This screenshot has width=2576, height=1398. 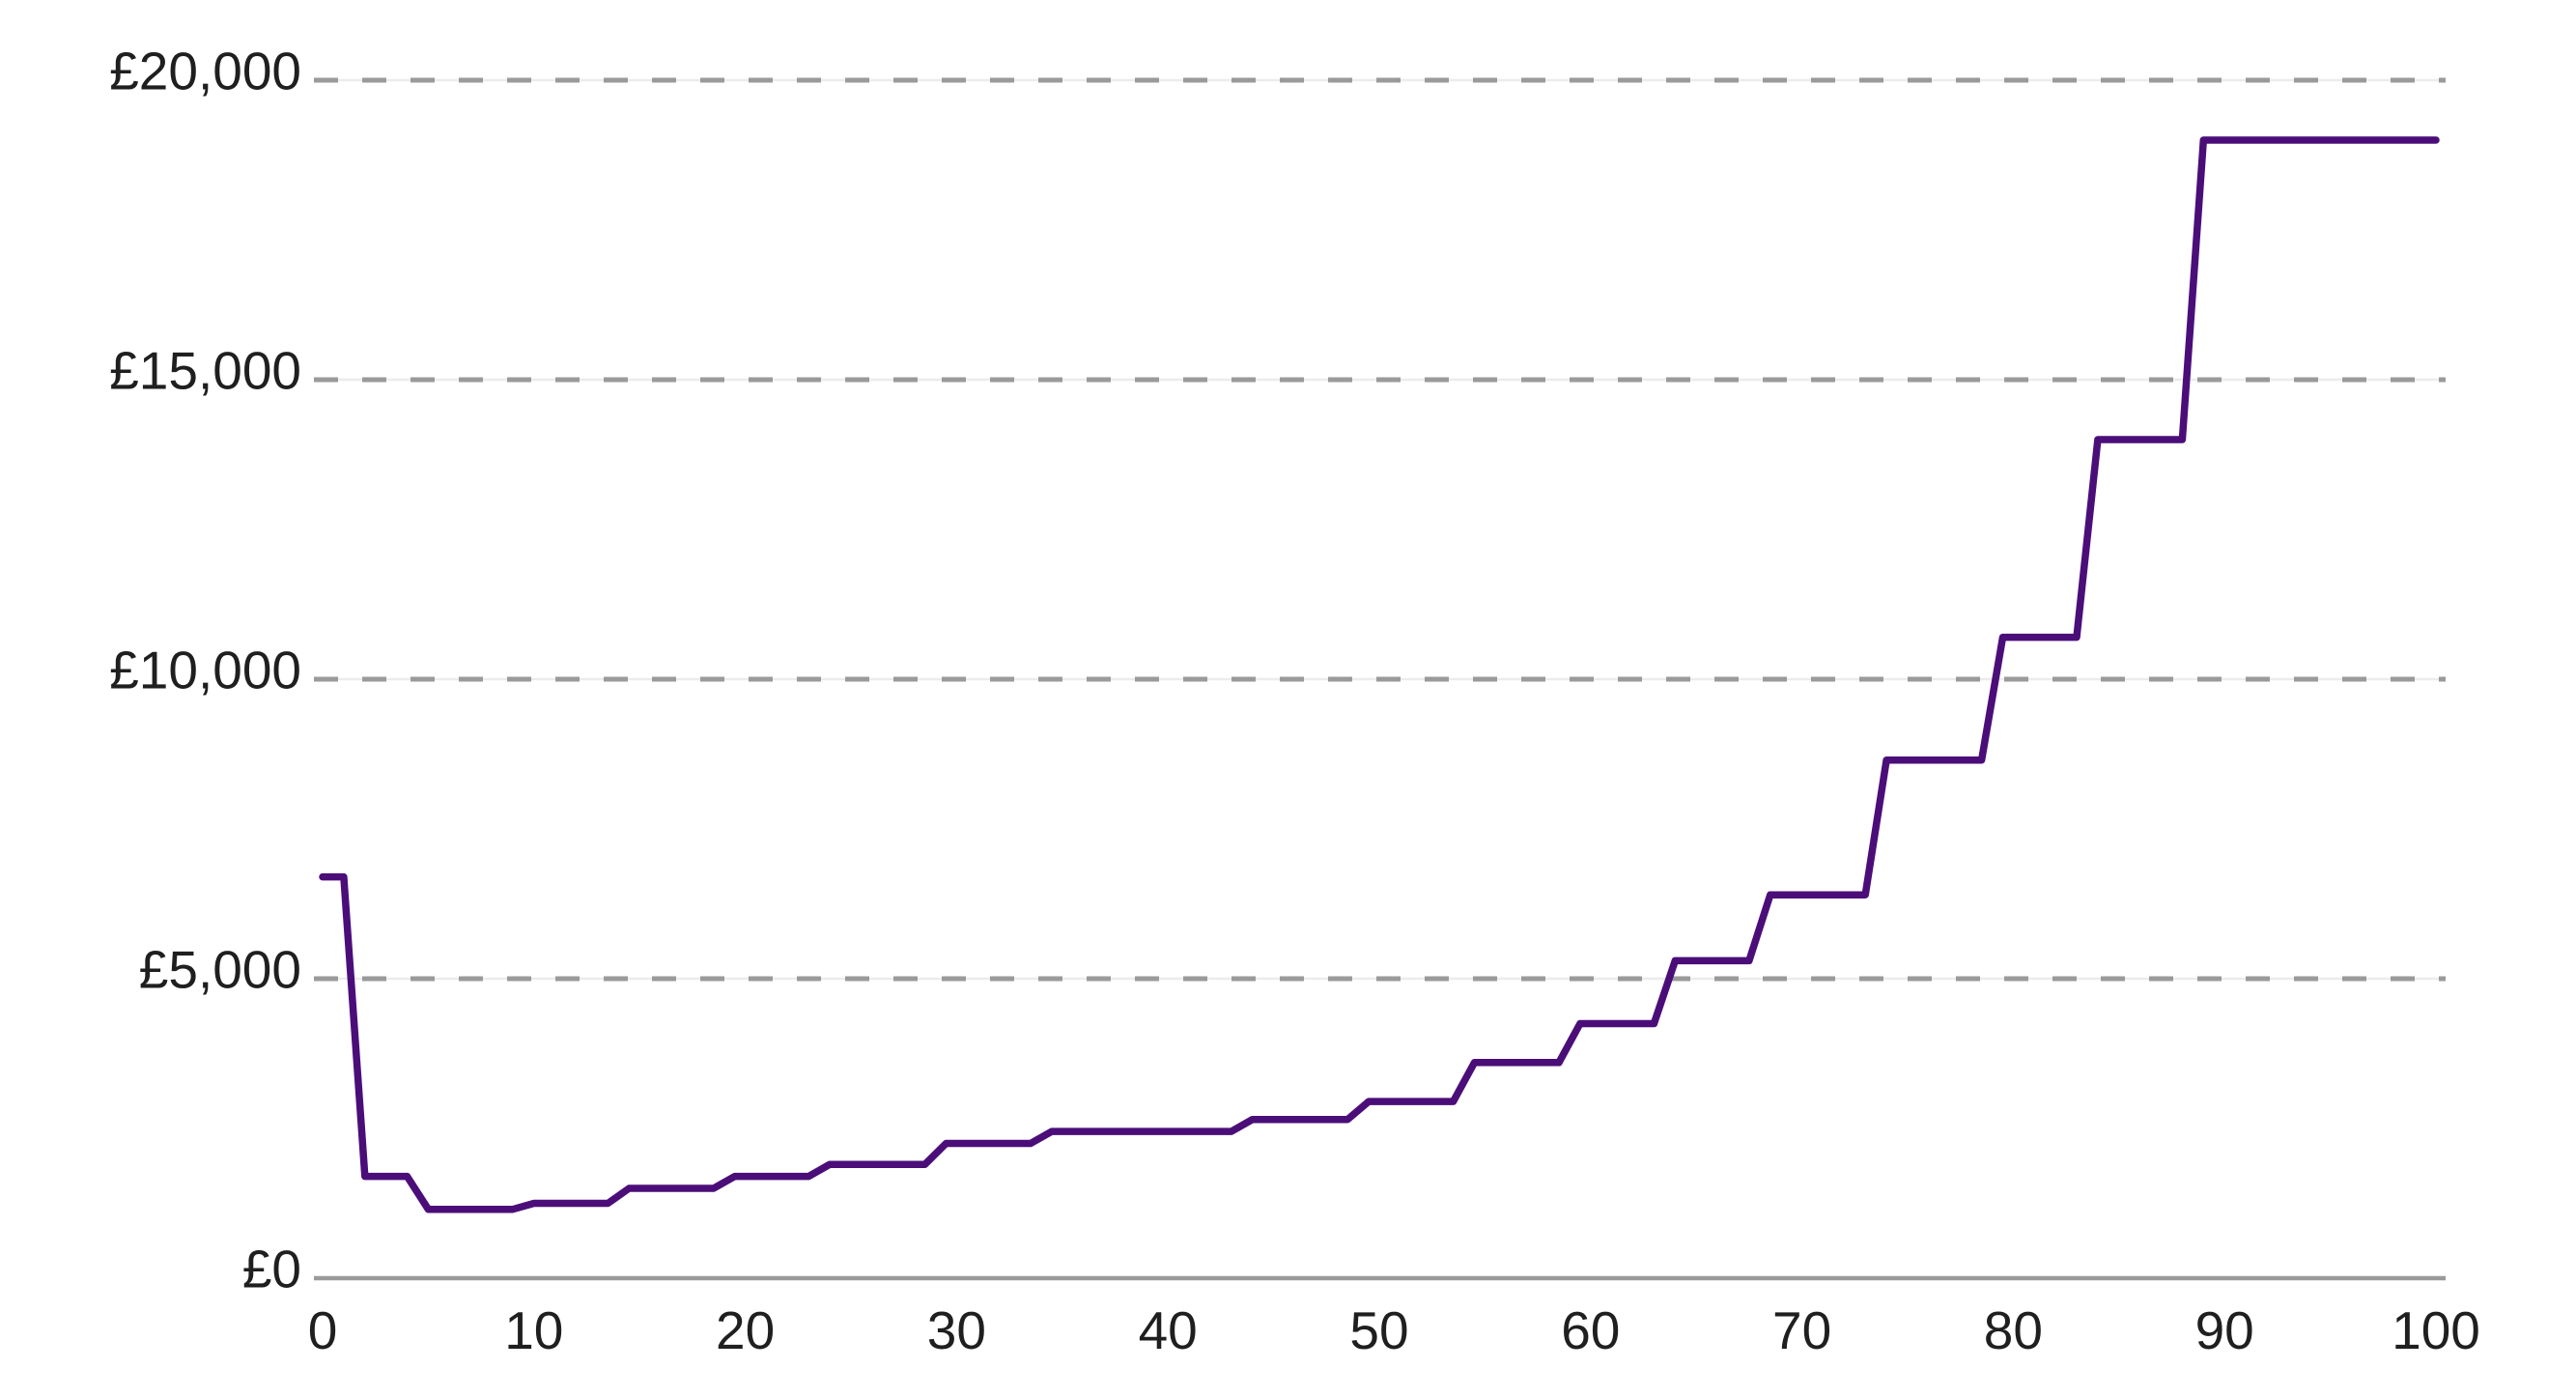 What do you see at coordinates (205, 371) in the screenshot?
I see `y-axis-tick-label: £15,000` at bounding box center [205, 371].